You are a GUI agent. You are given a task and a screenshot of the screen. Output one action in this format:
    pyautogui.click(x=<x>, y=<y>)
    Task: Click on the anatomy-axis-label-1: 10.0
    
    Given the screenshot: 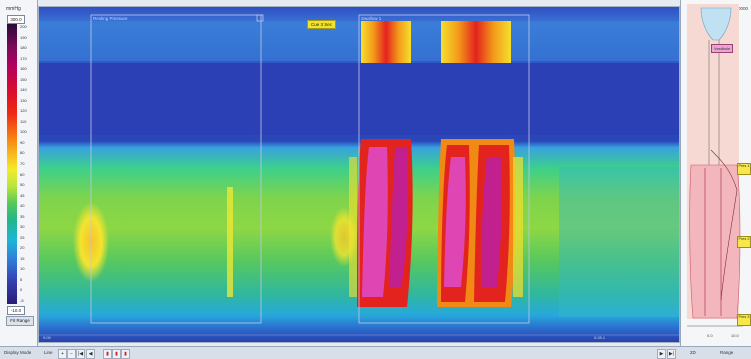 What is the action you would take?
    pyautogui.click(x=735, y=335)
    